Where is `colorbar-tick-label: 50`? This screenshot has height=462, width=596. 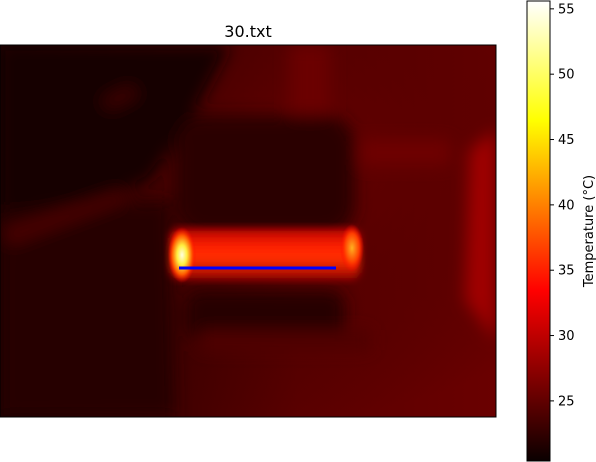
colorbar-tick-label: 50 is located at coordinates (566, 75).